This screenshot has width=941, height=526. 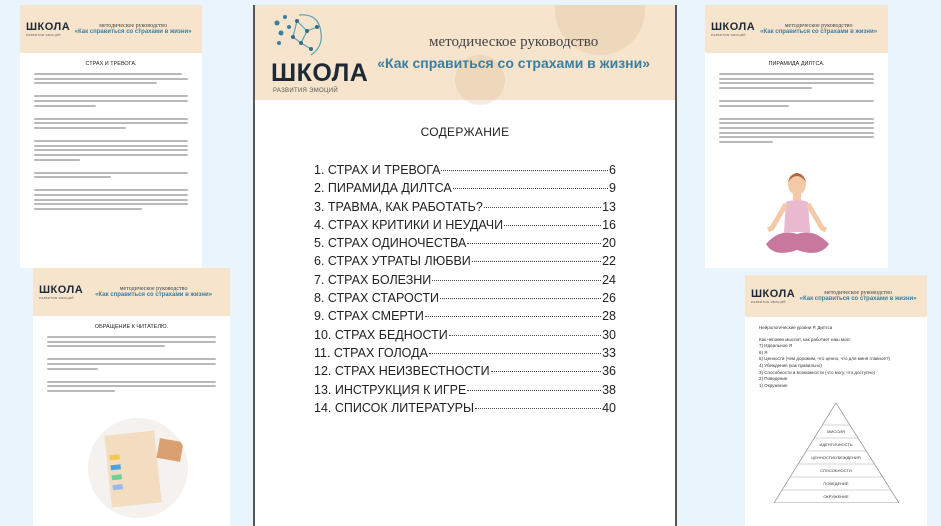 I want to click on toc-page-number: 16, so click(x=609, y=224).